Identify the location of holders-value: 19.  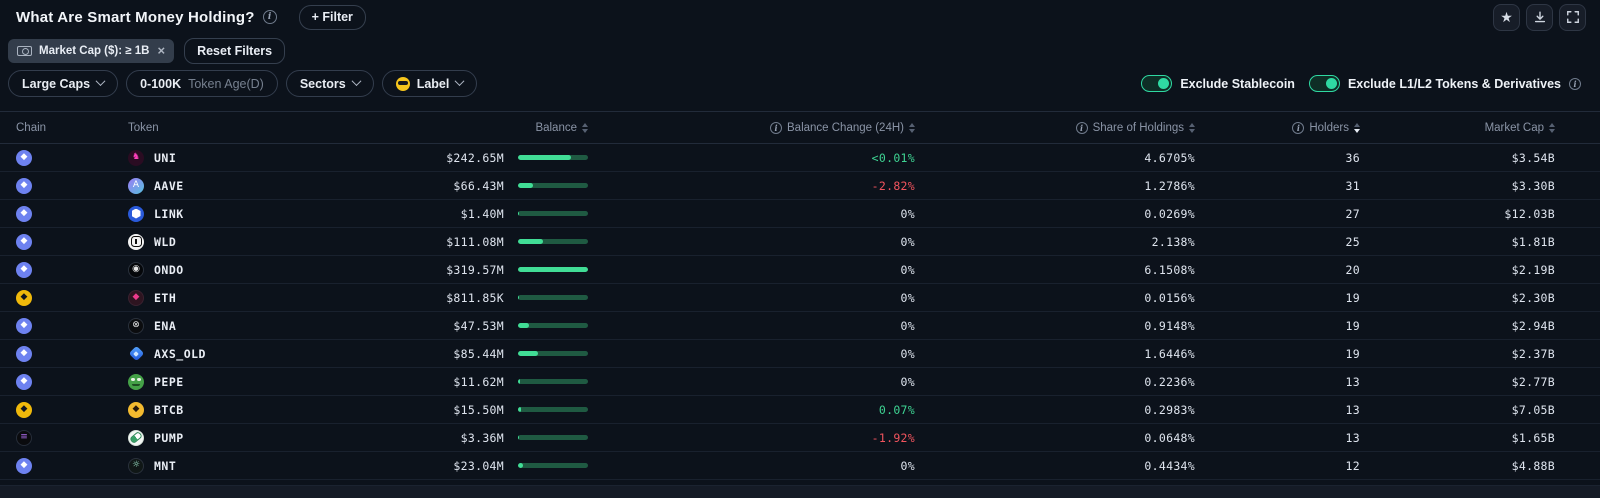
(1352, 297).